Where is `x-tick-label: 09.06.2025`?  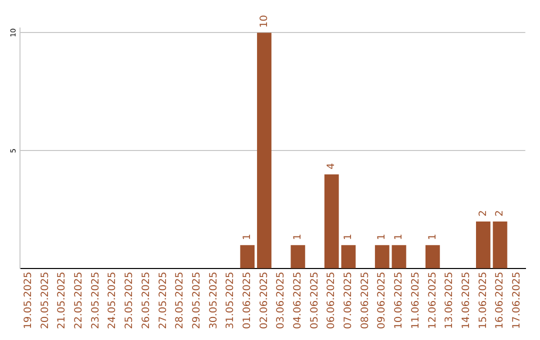 x-tick-label: 09.06.2025 is located at coordinates (382, 301).